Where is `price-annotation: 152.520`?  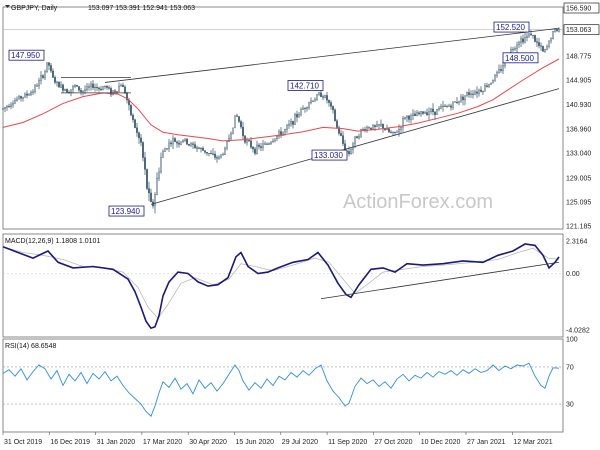 price-annotation: 152.520 is located at coordinates (510, 27).